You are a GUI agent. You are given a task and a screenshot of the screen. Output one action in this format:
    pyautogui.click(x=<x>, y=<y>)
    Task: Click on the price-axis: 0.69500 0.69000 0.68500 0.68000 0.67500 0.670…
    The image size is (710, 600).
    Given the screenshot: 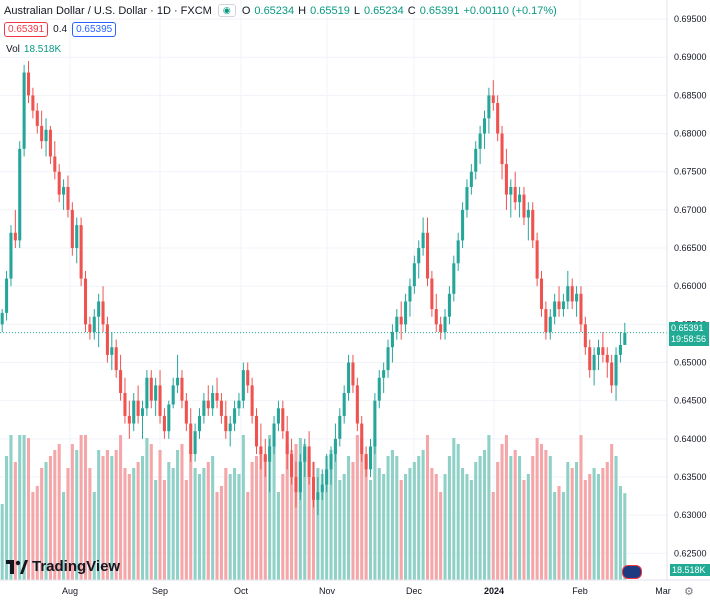 What is the action you would take?
    pyautogui.click(x=690, y=286)
    